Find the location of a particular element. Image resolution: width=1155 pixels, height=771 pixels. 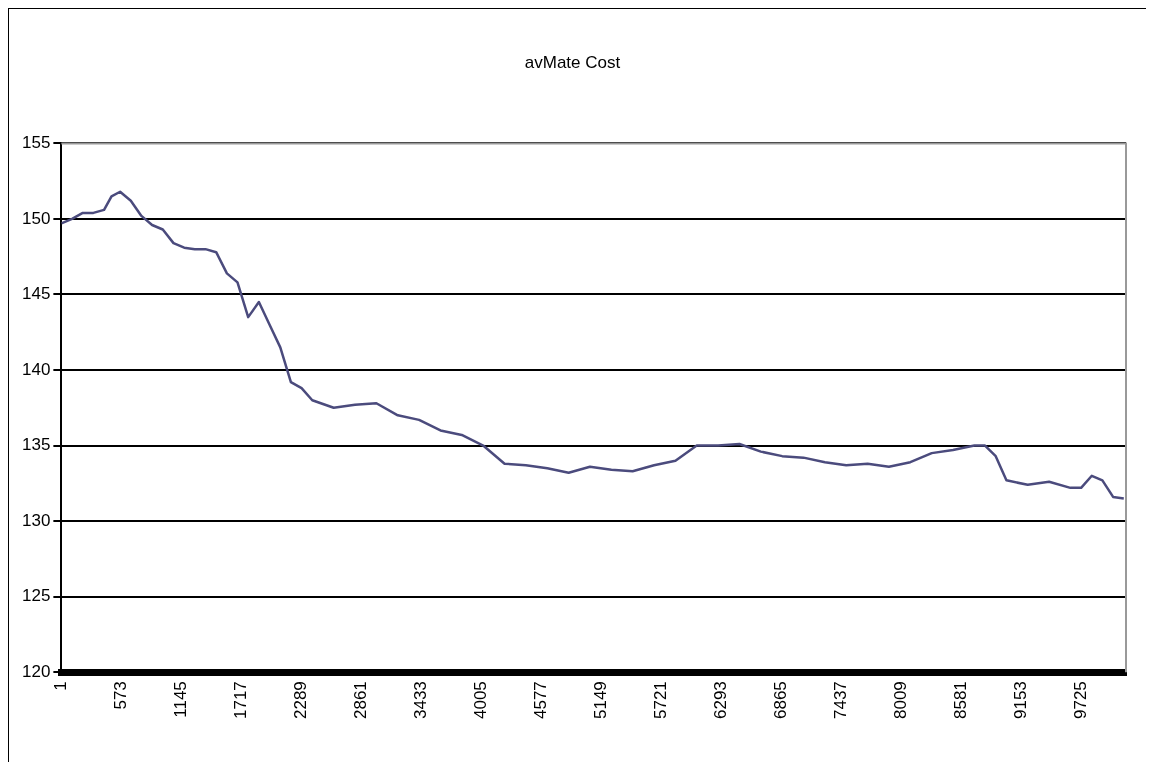

x-tick-label: 6293 is located at coordinates (721, 700).